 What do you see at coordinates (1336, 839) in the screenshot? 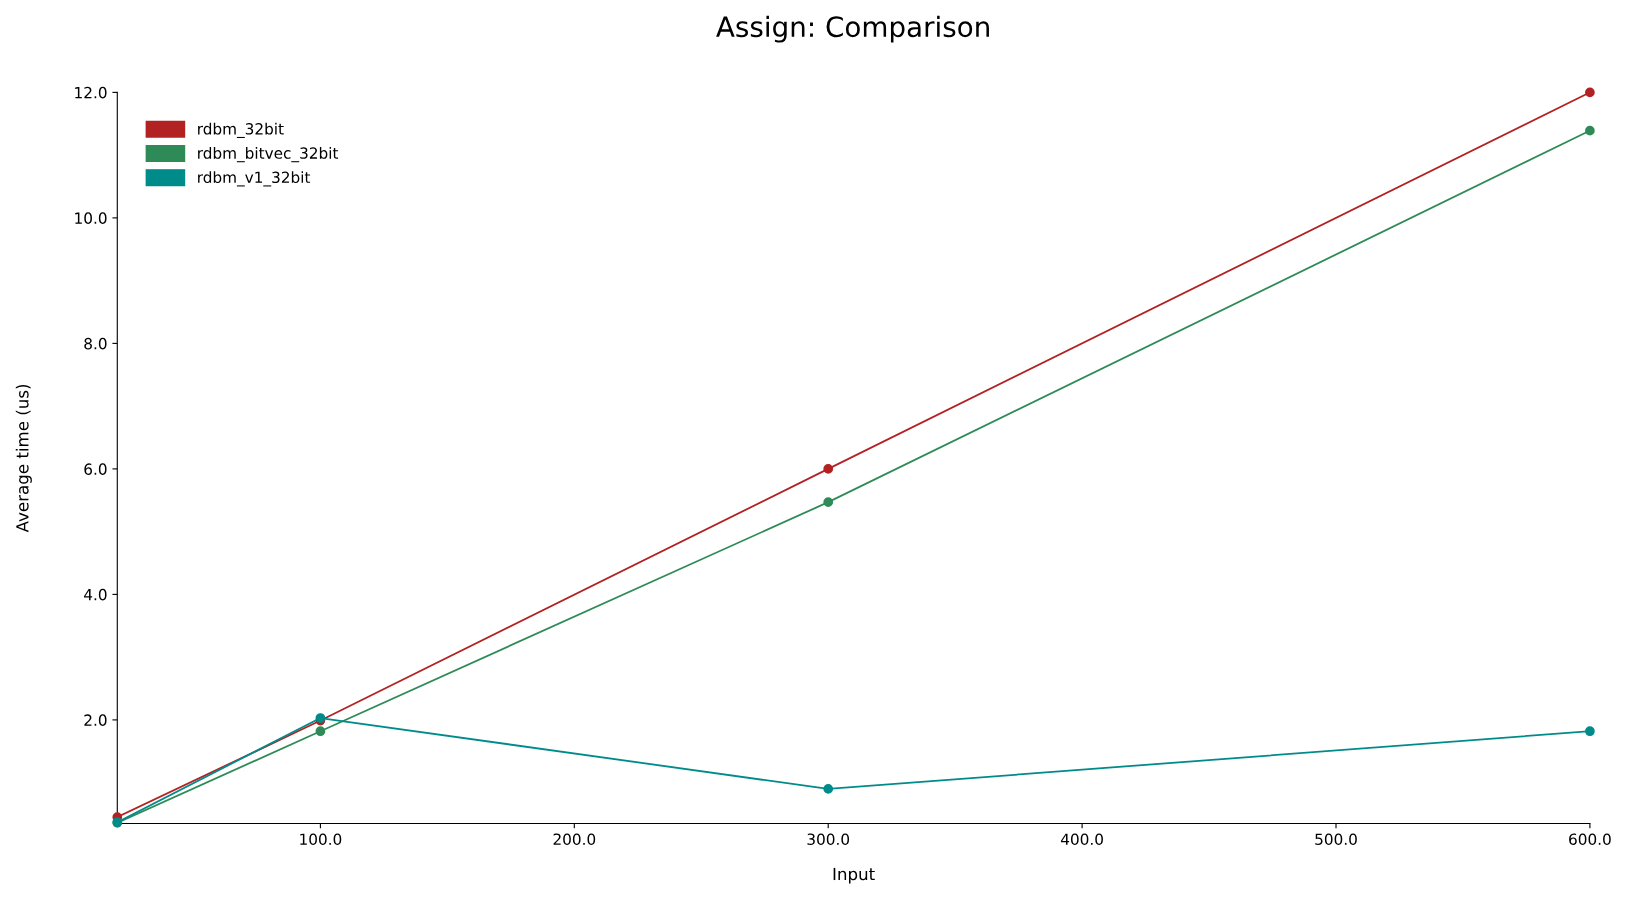
I see `x-tick-label: 500.0` at bounding box center [1336, 839].